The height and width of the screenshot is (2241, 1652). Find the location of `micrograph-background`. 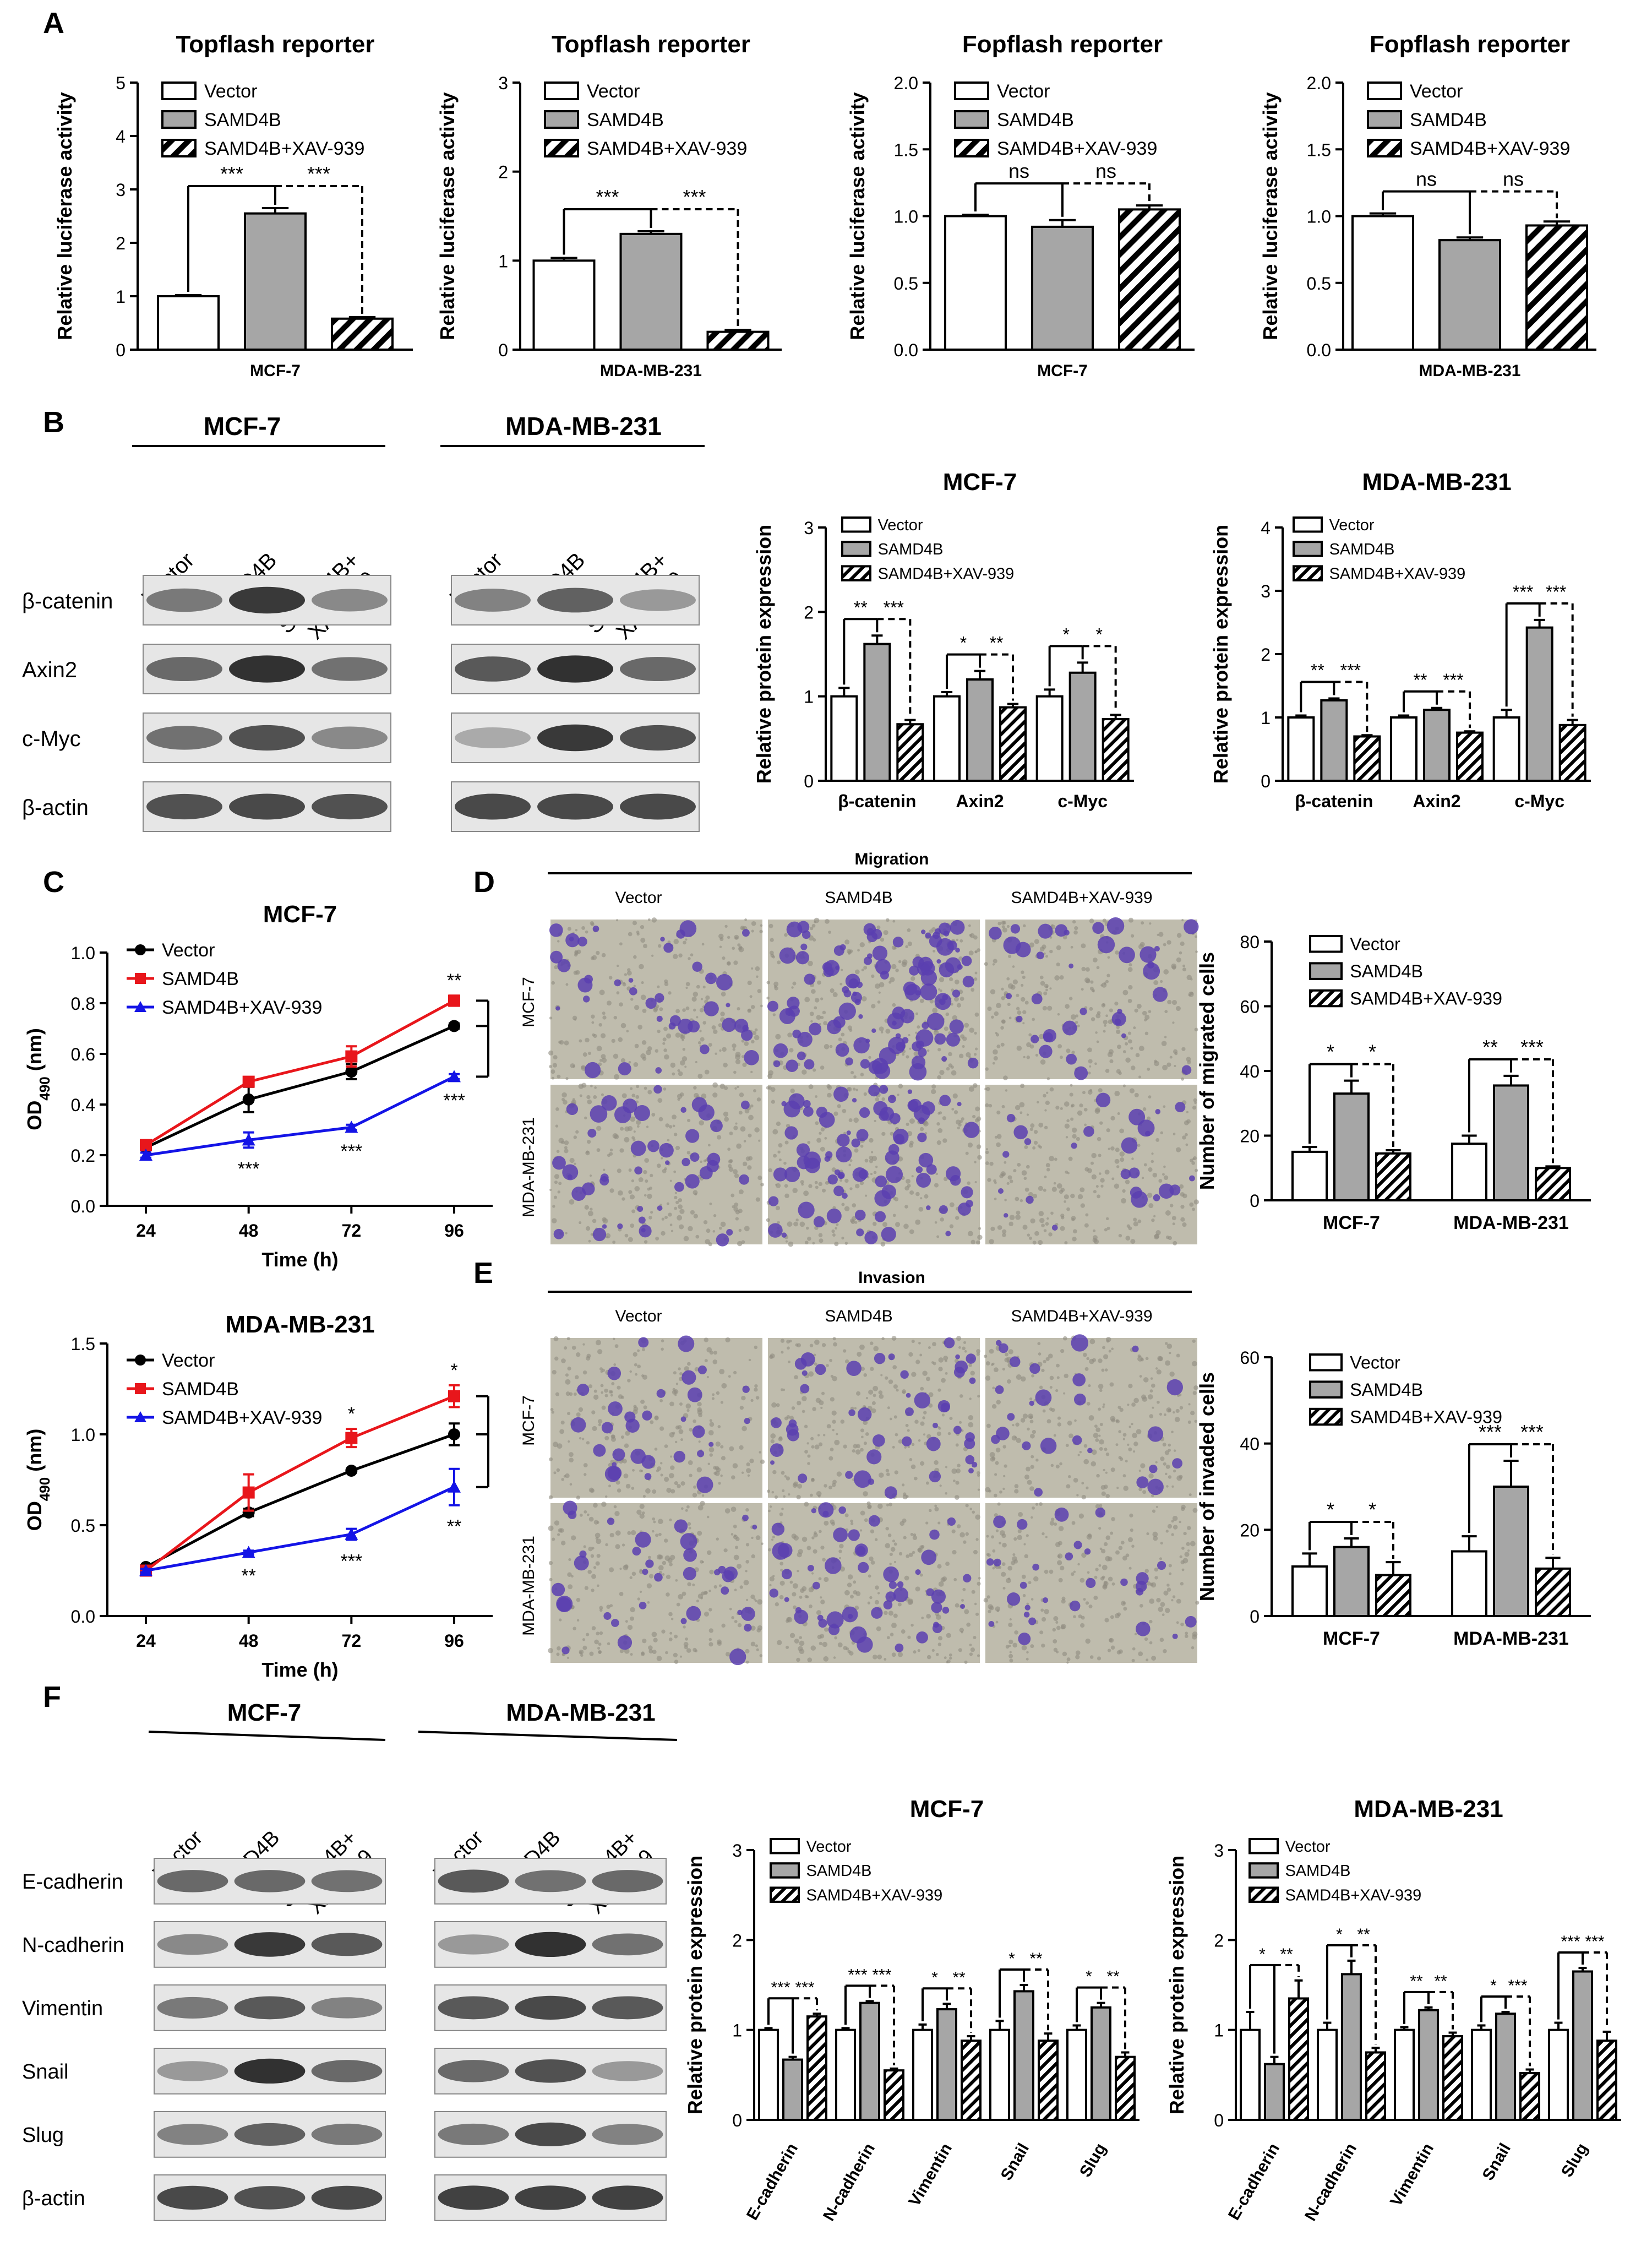

micrograph-background is located at coordinates (874, 1583).